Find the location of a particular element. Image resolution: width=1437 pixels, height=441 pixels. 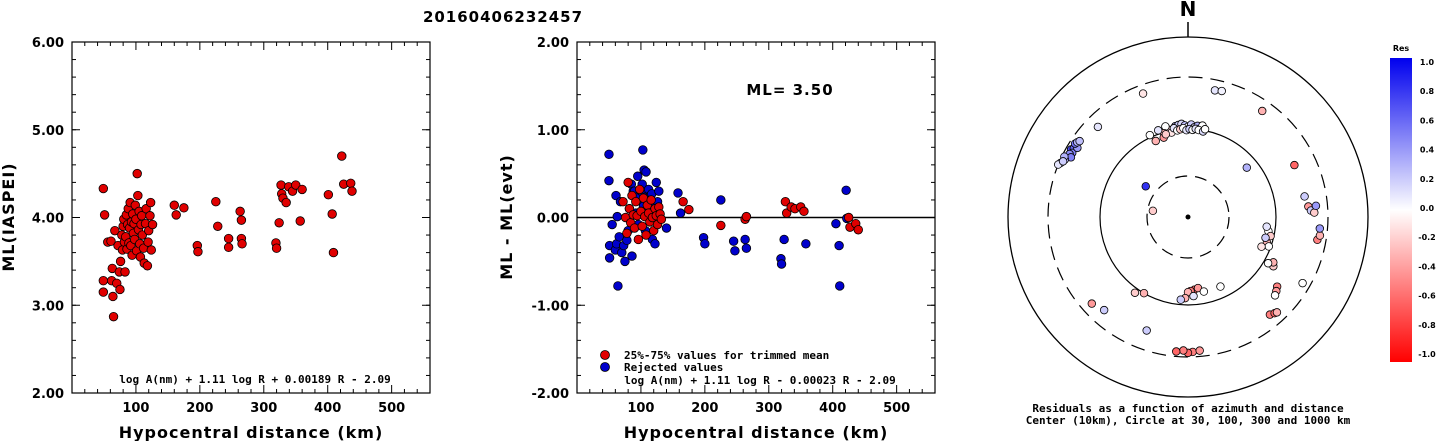

north-label: N is located at coordinates (1188, 10).